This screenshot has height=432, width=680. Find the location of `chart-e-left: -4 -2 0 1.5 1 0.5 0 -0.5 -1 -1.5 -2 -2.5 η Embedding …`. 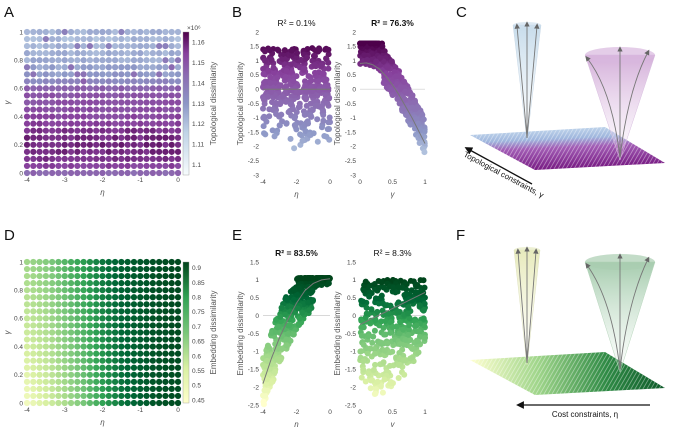

chart-e-left: -4 -2 0 1.5 1 0.5 0 -0.5 -1 -1.5 -2 -2.5 η Embedding … is located at coordinates (284, 338).